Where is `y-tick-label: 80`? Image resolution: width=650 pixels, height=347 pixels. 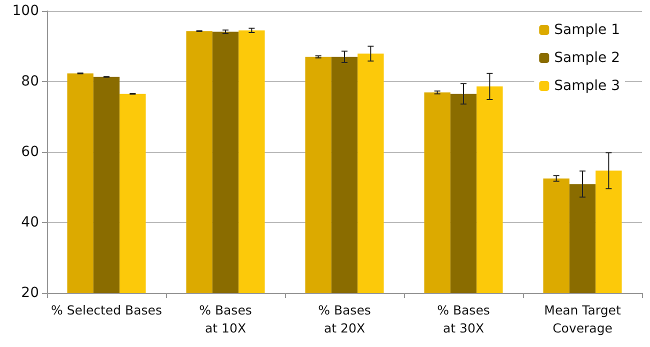
y-tick-label: 80 is located at coordinates (30, 82).